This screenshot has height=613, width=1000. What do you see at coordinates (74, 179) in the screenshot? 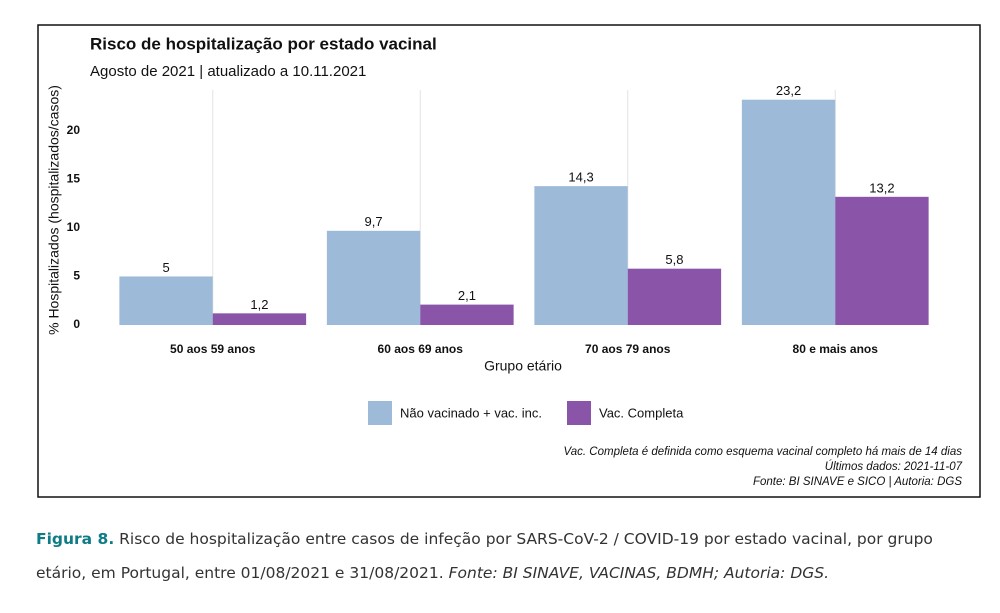
I see `y-tick-label: 15` at bounding box center [74, 179].